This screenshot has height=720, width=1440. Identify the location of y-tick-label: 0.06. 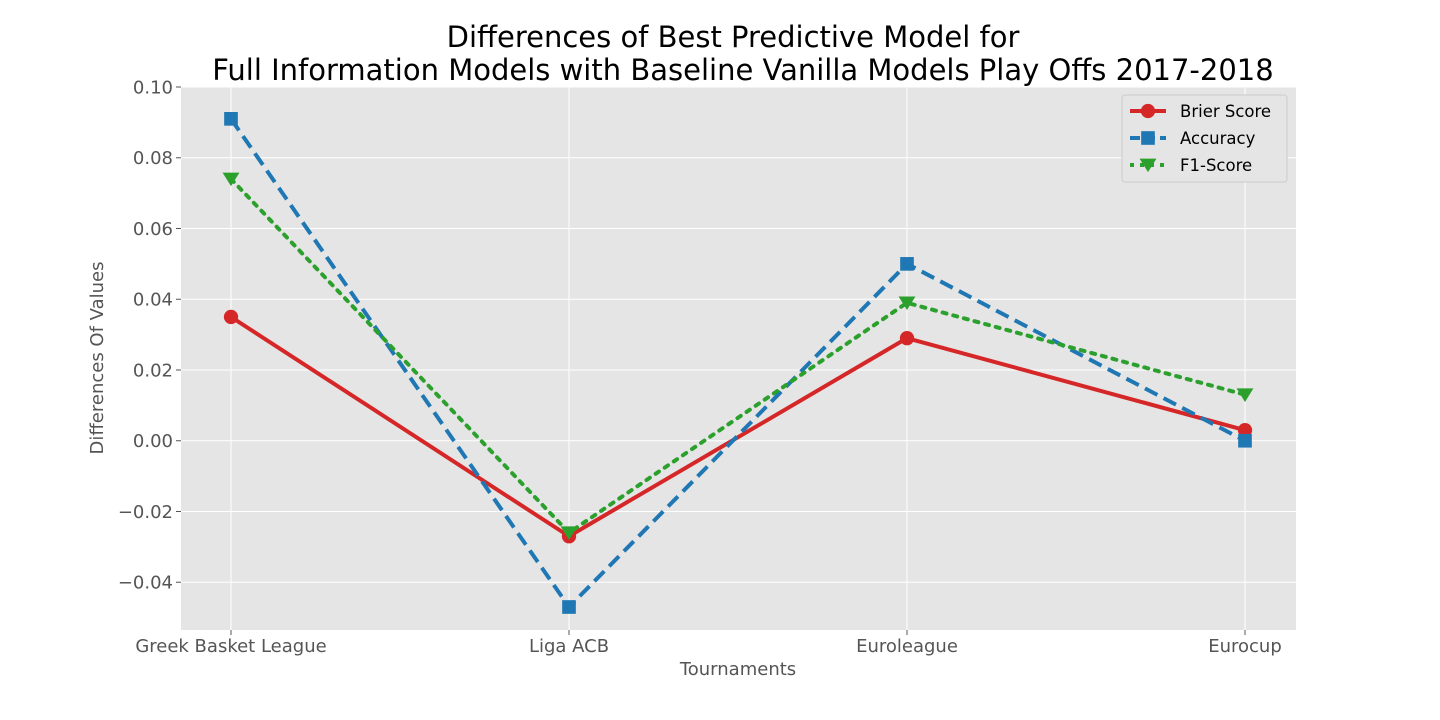
(153, 229).